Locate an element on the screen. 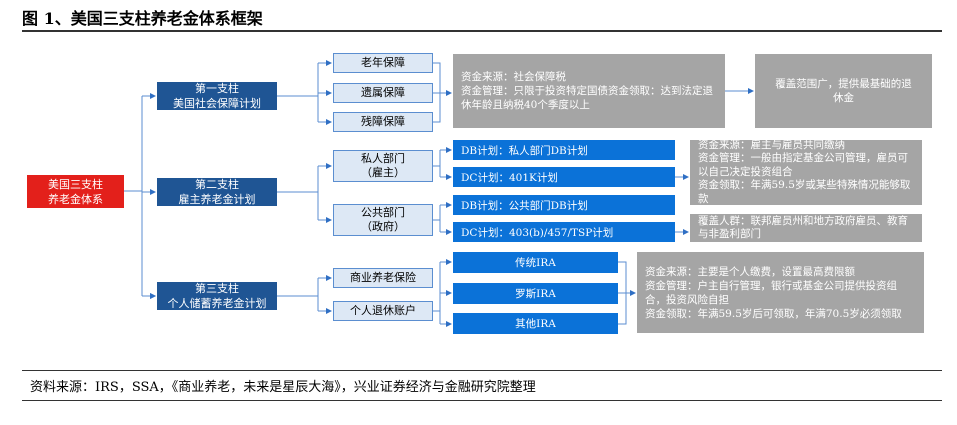  traditional-ira: 传统IRA is located at coordinates (535, 262).